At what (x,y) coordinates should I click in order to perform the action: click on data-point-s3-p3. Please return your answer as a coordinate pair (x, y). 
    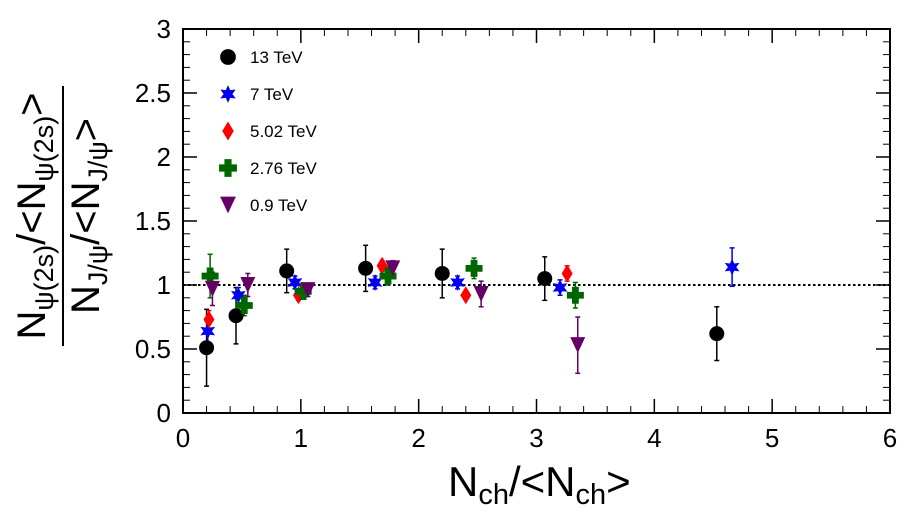
    Looking at the image, I should click on (388, 276).